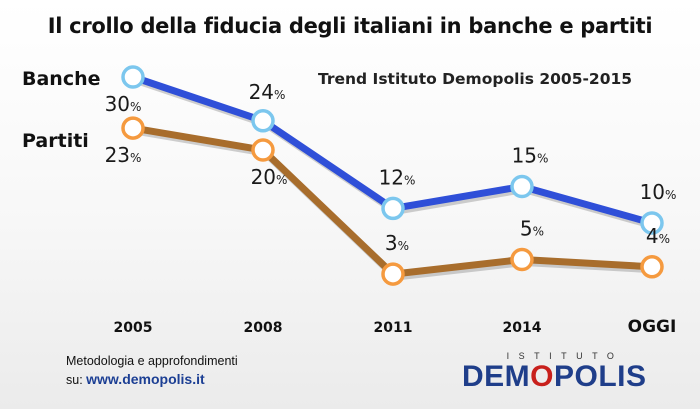 This screenshot has width=700, height=409. What do you see at coordinates (152, 361) in the screenshot?
I see `footer-methodology-text: Metodologia e approfondimenti` at bounding box center [152, 361].